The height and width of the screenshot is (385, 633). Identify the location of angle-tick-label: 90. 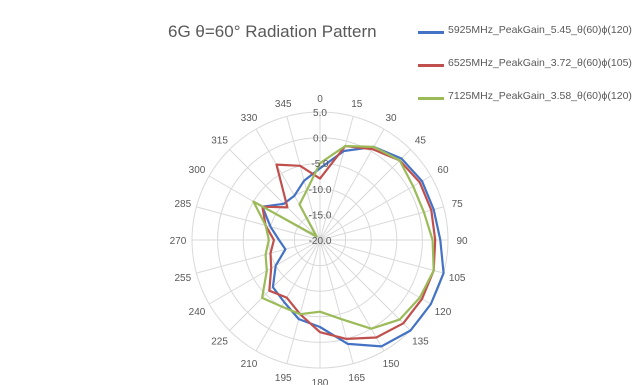
(462, 241).